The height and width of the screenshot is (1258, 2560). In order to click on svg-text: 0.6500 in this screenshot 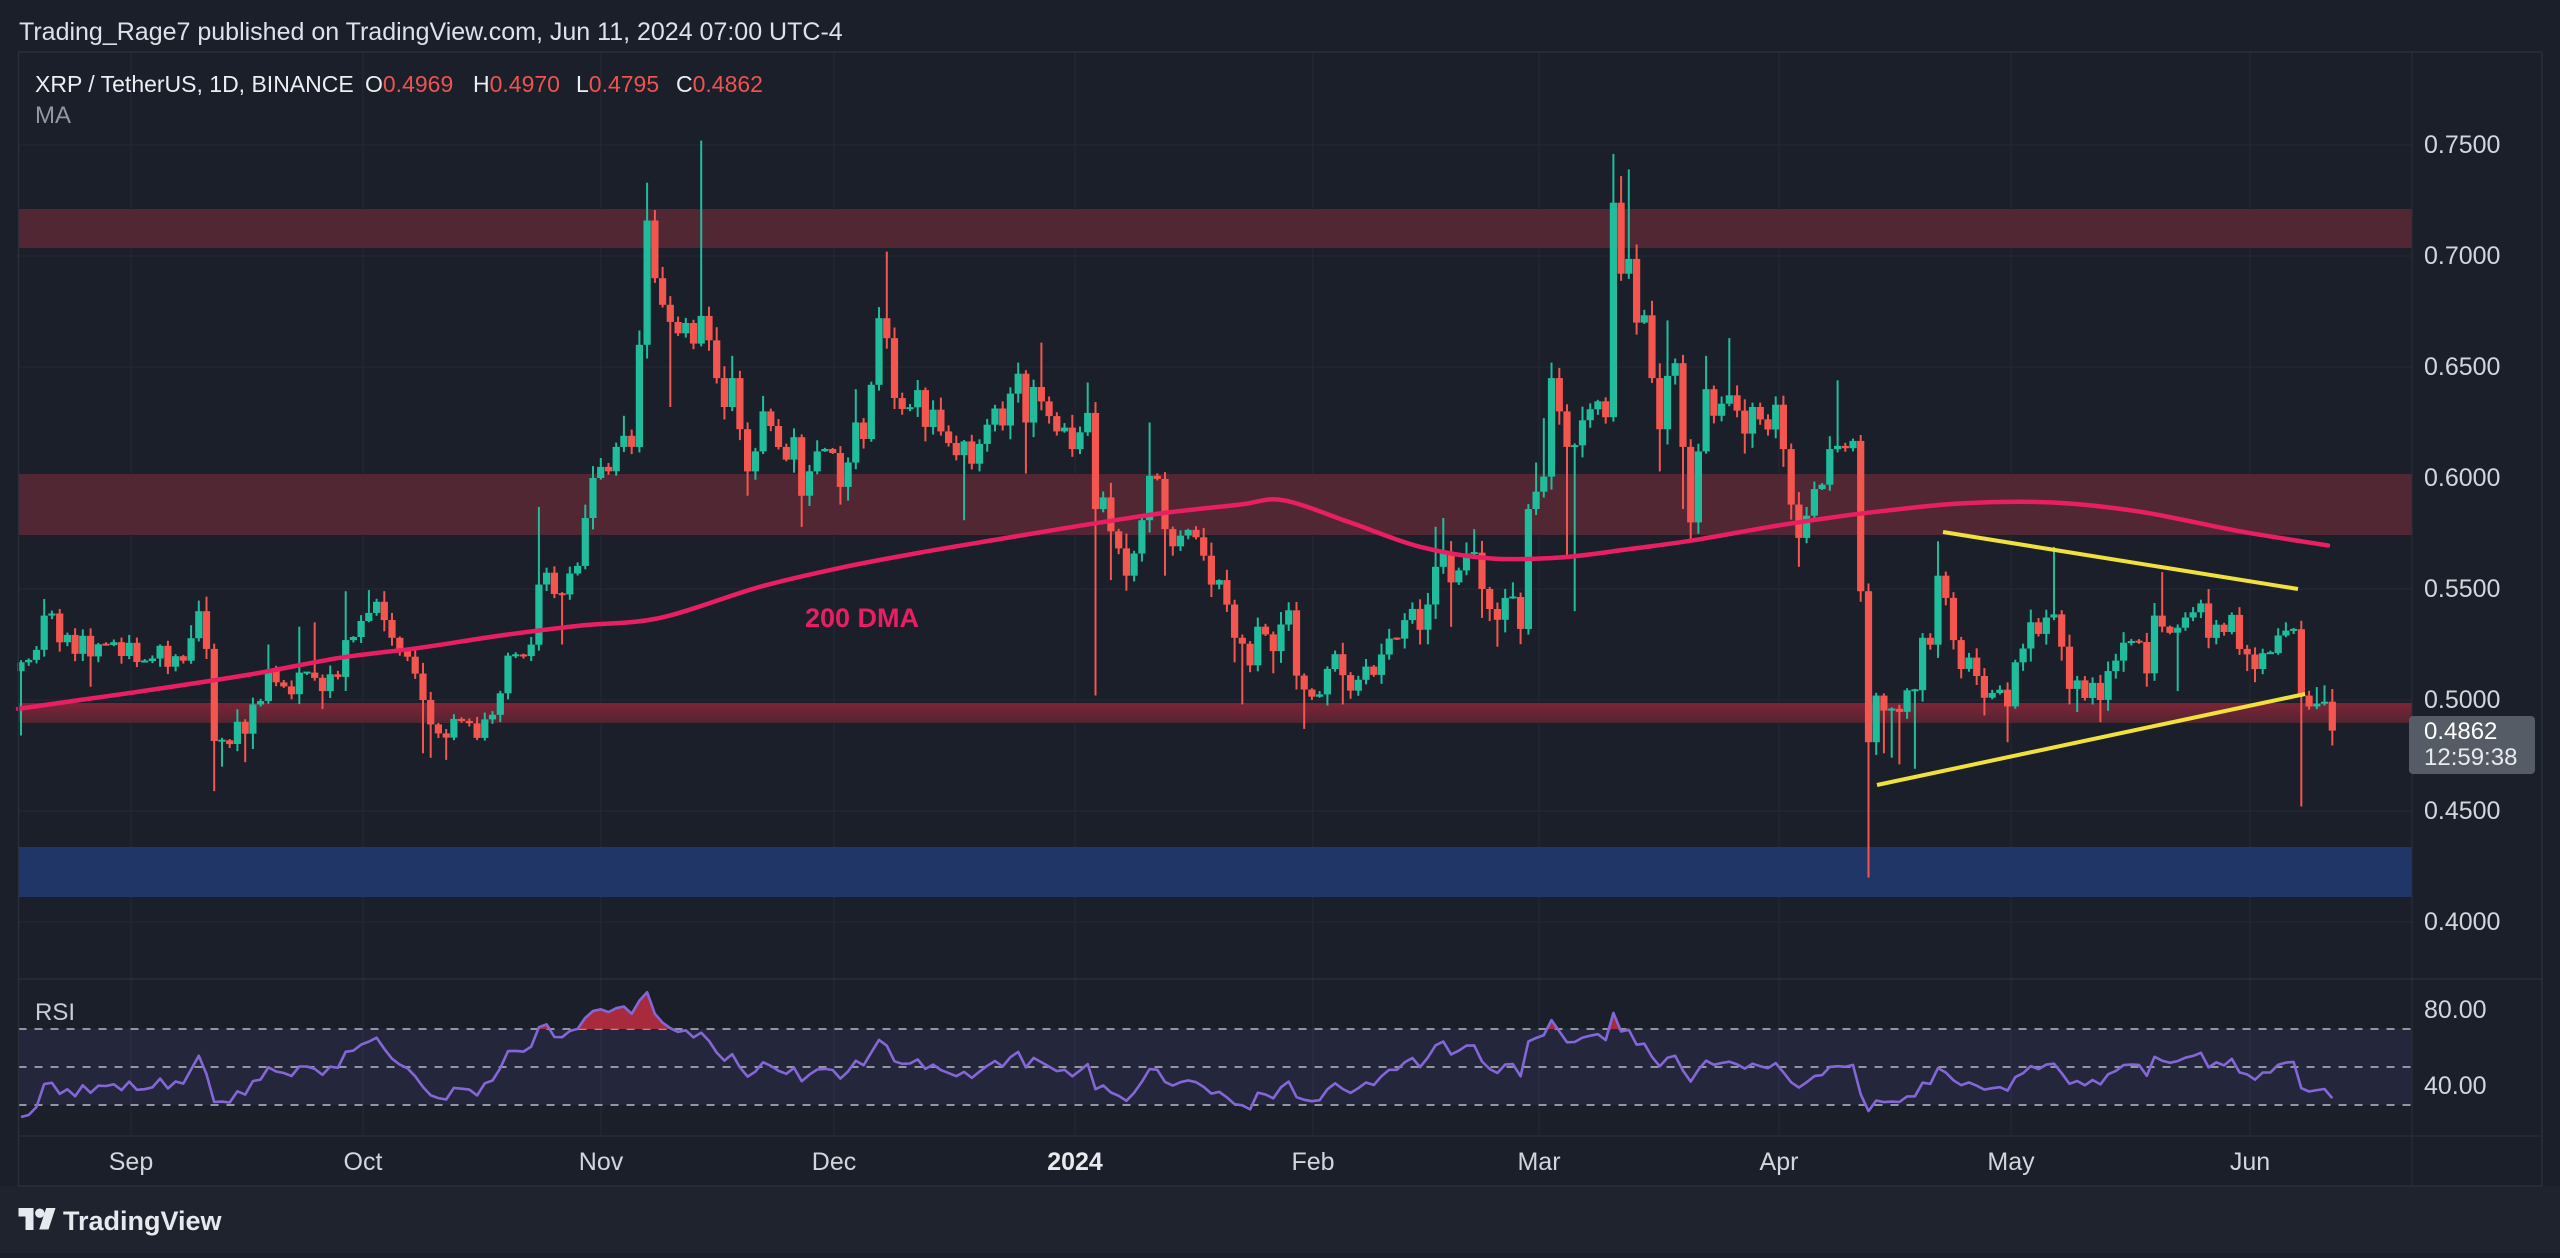, I will do `click(2462, 367)`.